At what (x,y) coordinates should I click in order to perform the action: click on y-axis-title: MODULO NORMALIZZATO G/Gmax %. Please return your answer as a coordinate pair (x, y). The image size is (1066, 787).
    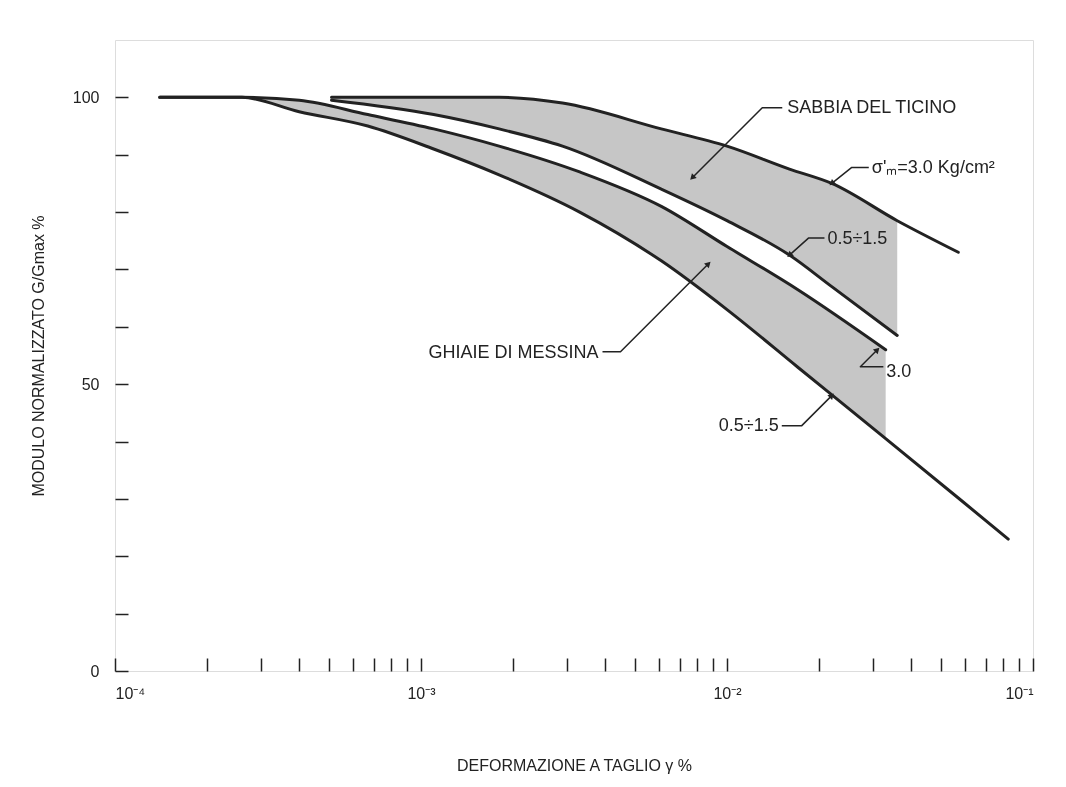
    Looking at the image, I should click on (38, 356).